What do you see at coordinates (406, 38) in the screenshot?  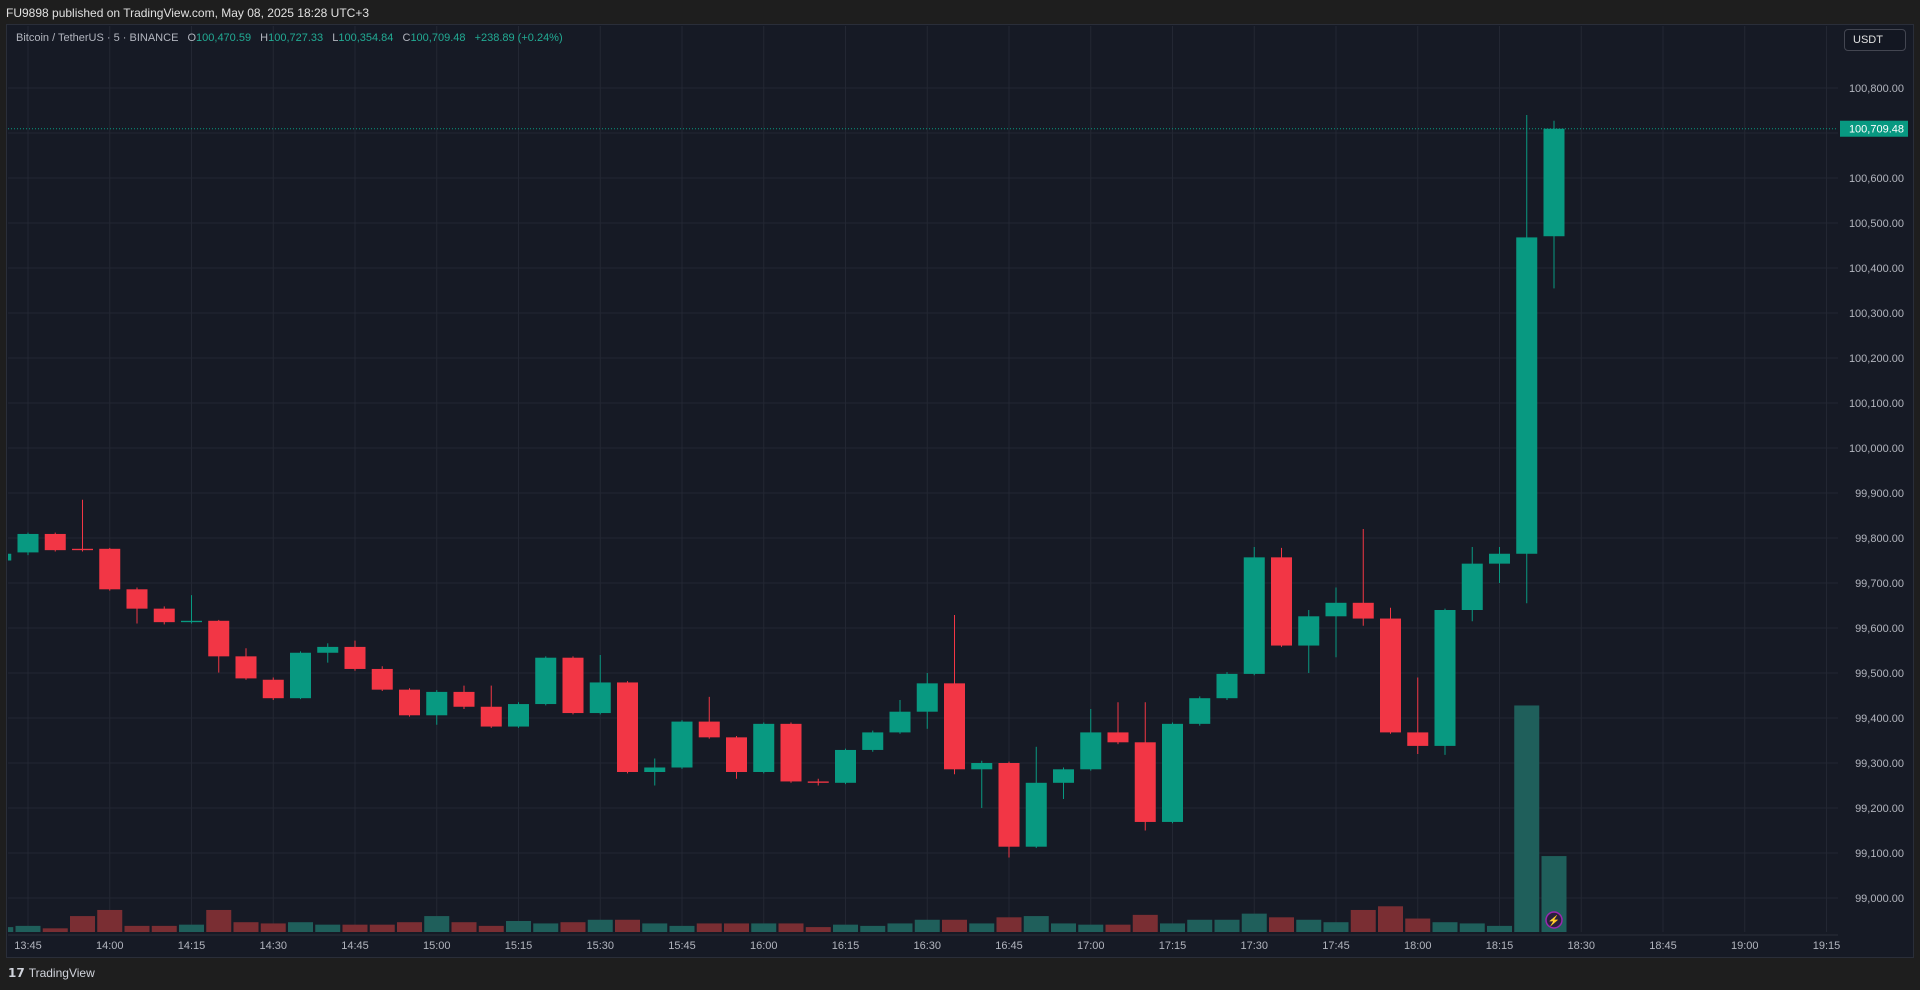 I see `close-label: C` at bounding box center [406, 38].